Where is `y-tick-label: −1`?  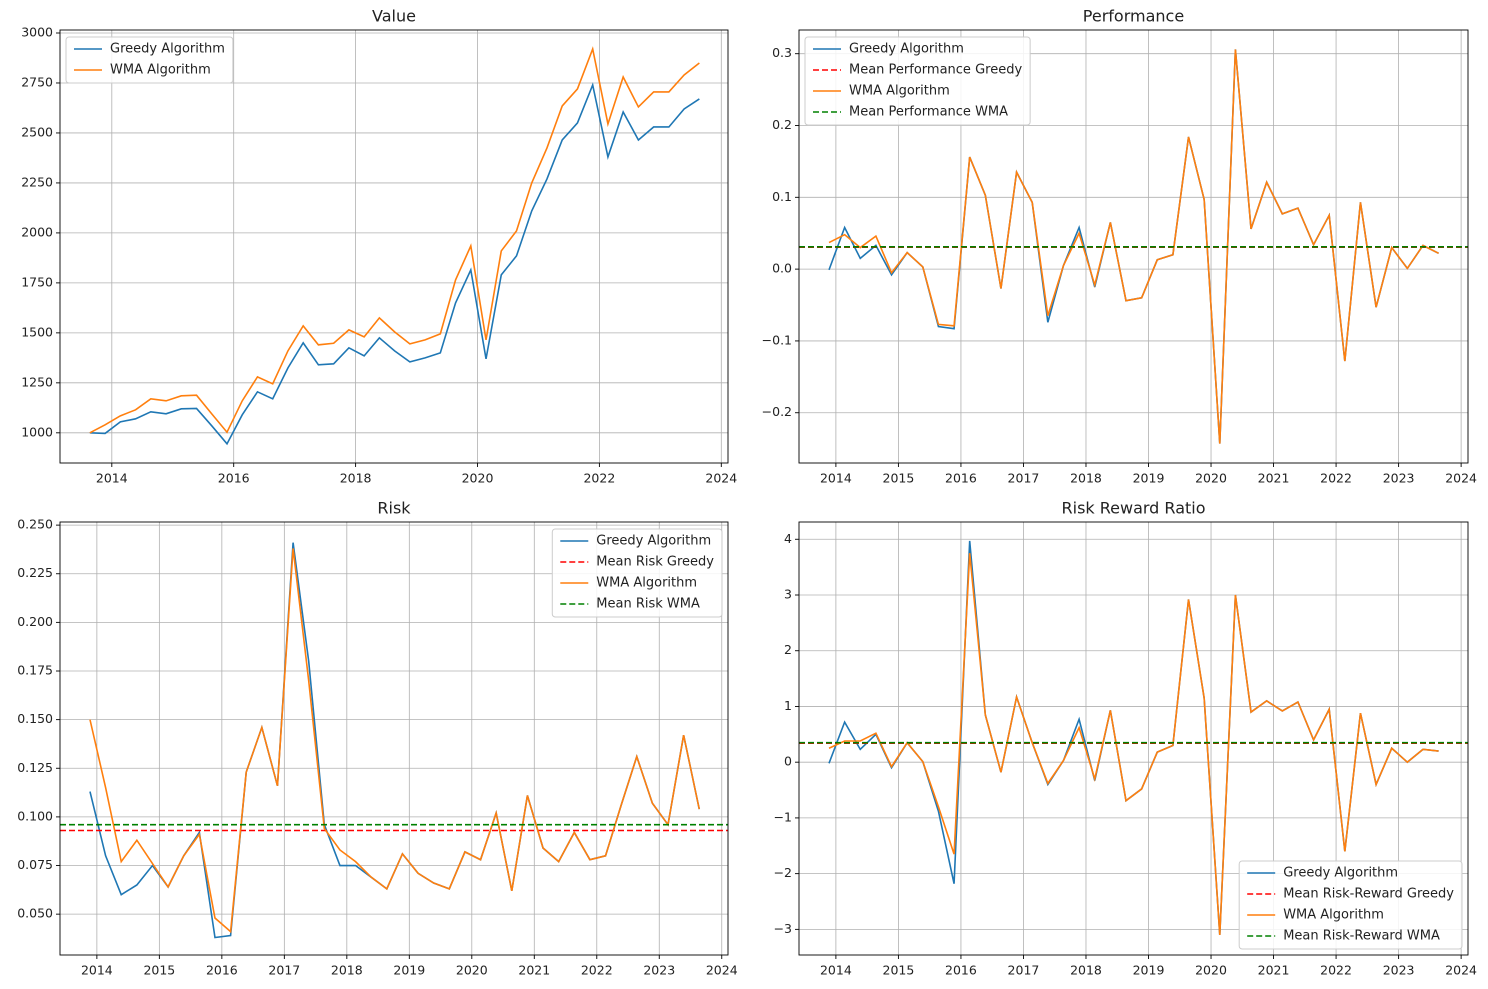
y-tick-label: −1 is located at coordinates (783, 816).